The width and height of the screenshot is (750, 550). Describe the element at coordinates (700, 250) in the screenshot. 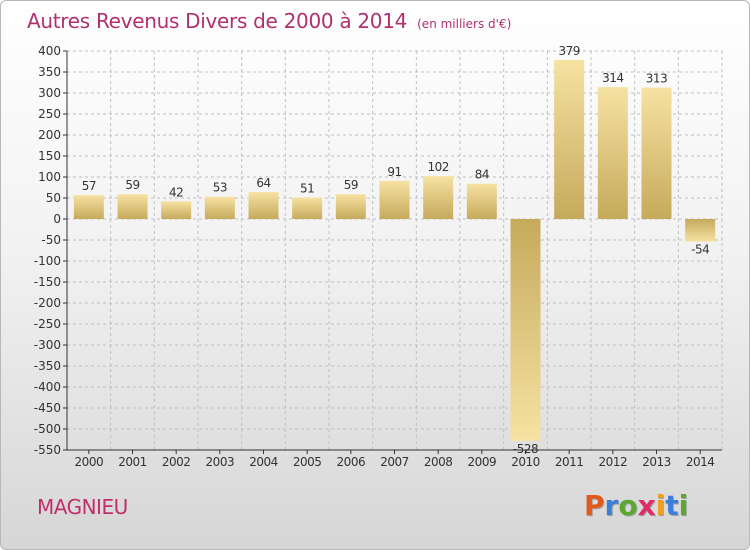

I see `value-label: -54` at that location.